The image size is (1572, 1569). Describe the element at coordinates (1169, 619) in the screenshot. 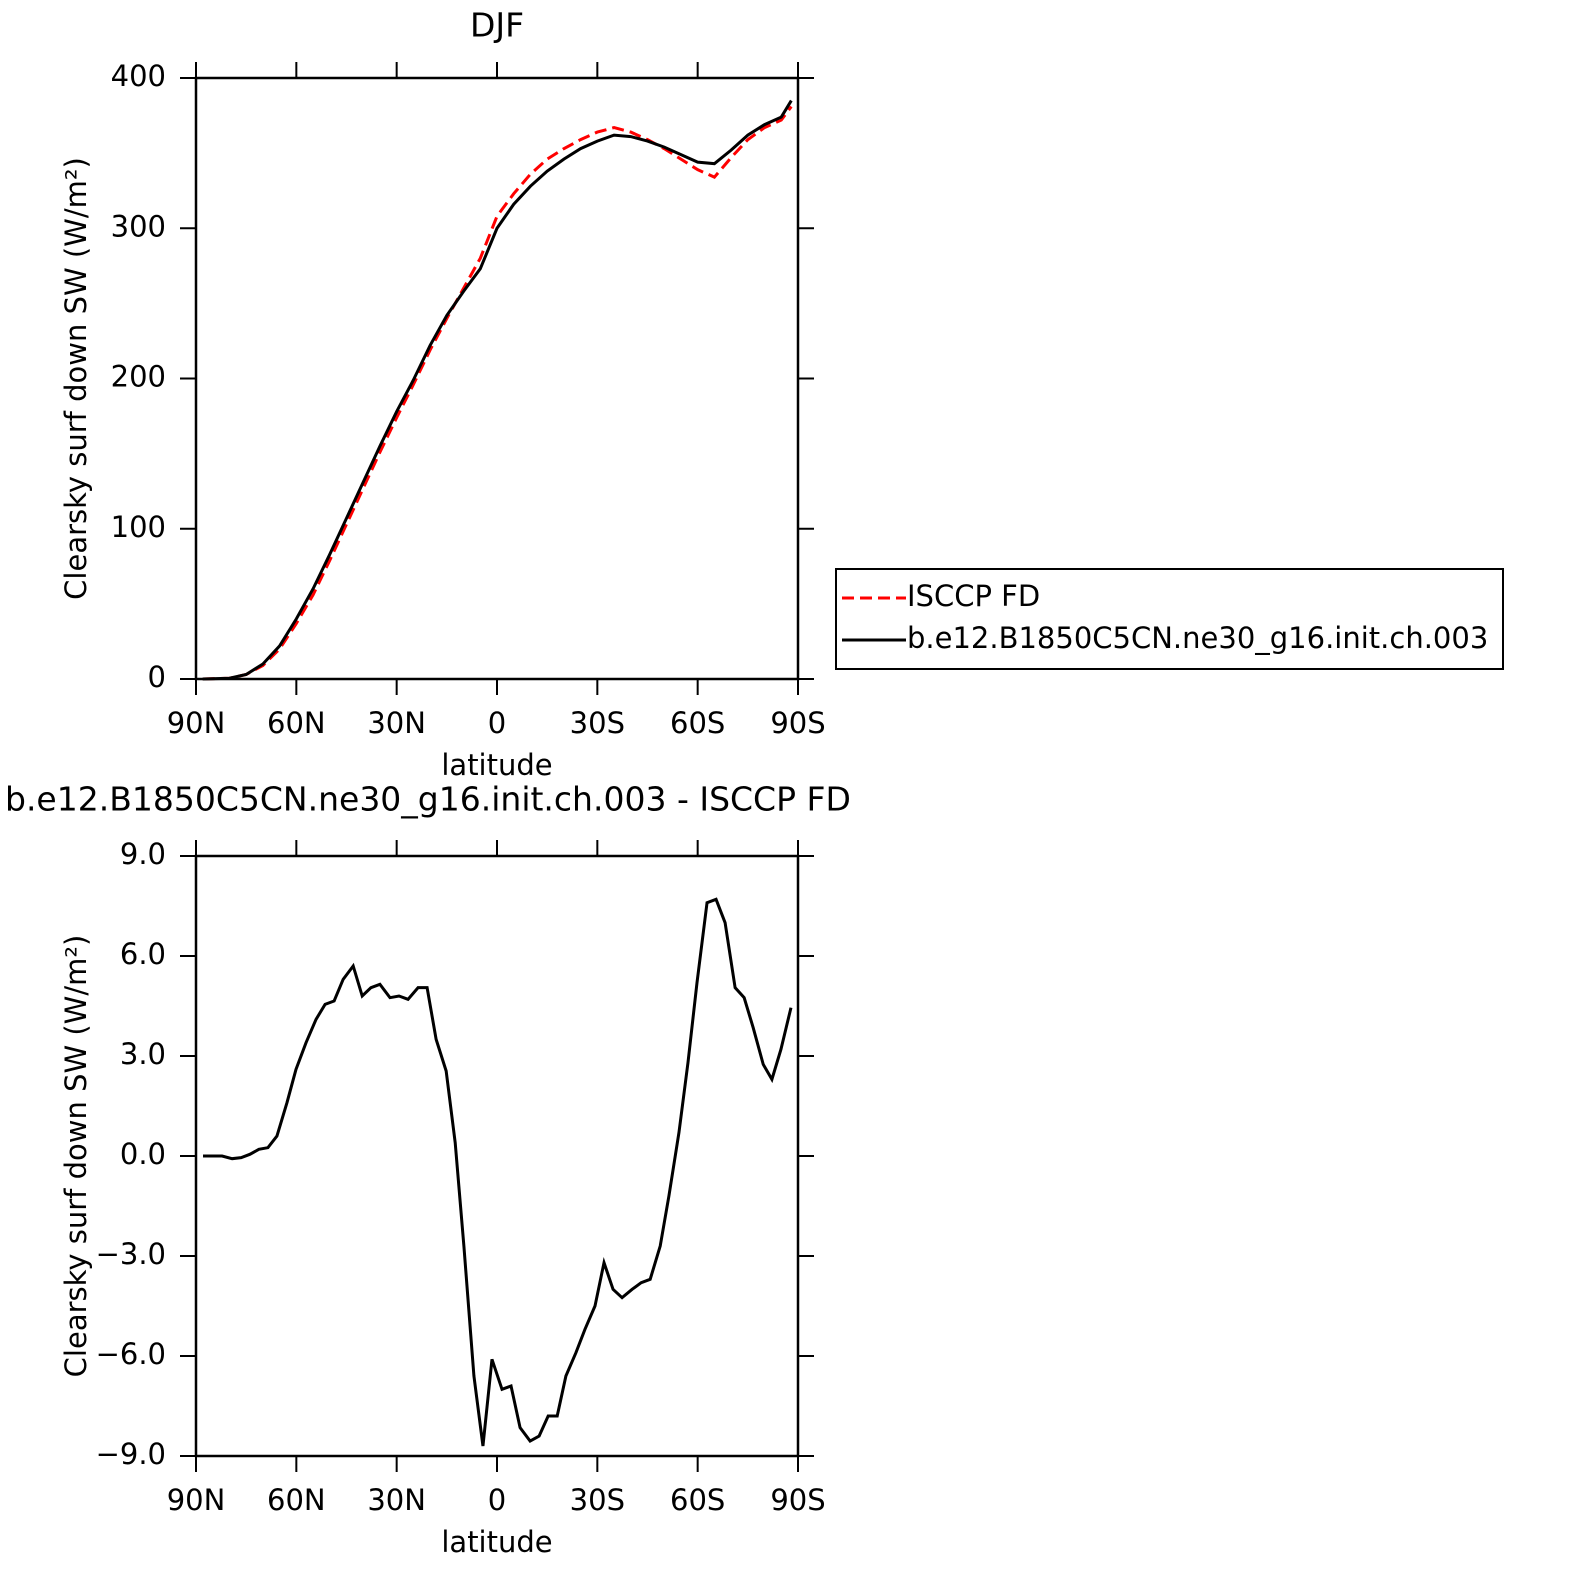

I see `legend-box` at that location.